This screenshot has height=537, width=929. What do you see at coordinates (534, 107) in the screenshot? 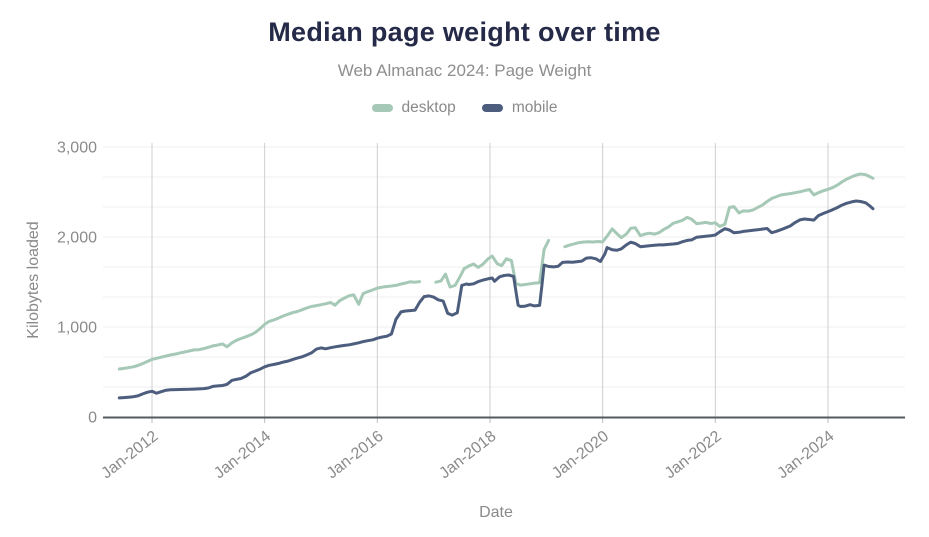
I see `legend-label-mobile: mobile` at bounding box center [534, 107].